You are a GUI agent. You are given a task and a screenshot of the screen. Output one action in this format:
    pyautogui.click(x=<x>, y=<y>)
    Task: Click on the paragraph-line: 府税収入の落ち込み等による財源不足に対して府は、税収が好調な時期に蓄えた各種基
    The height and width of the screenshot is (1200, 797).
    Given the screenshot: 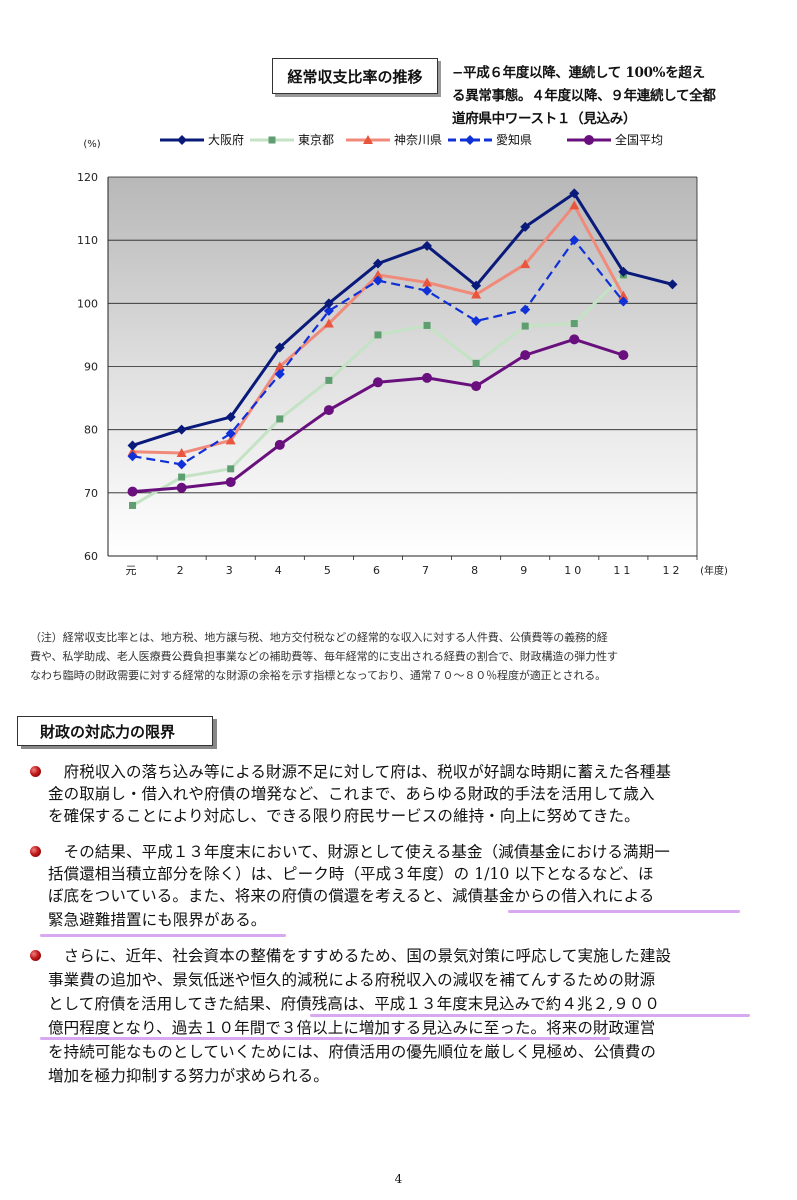 What is the action you would take?
    pyautogui.click(x=360, y=772)
    